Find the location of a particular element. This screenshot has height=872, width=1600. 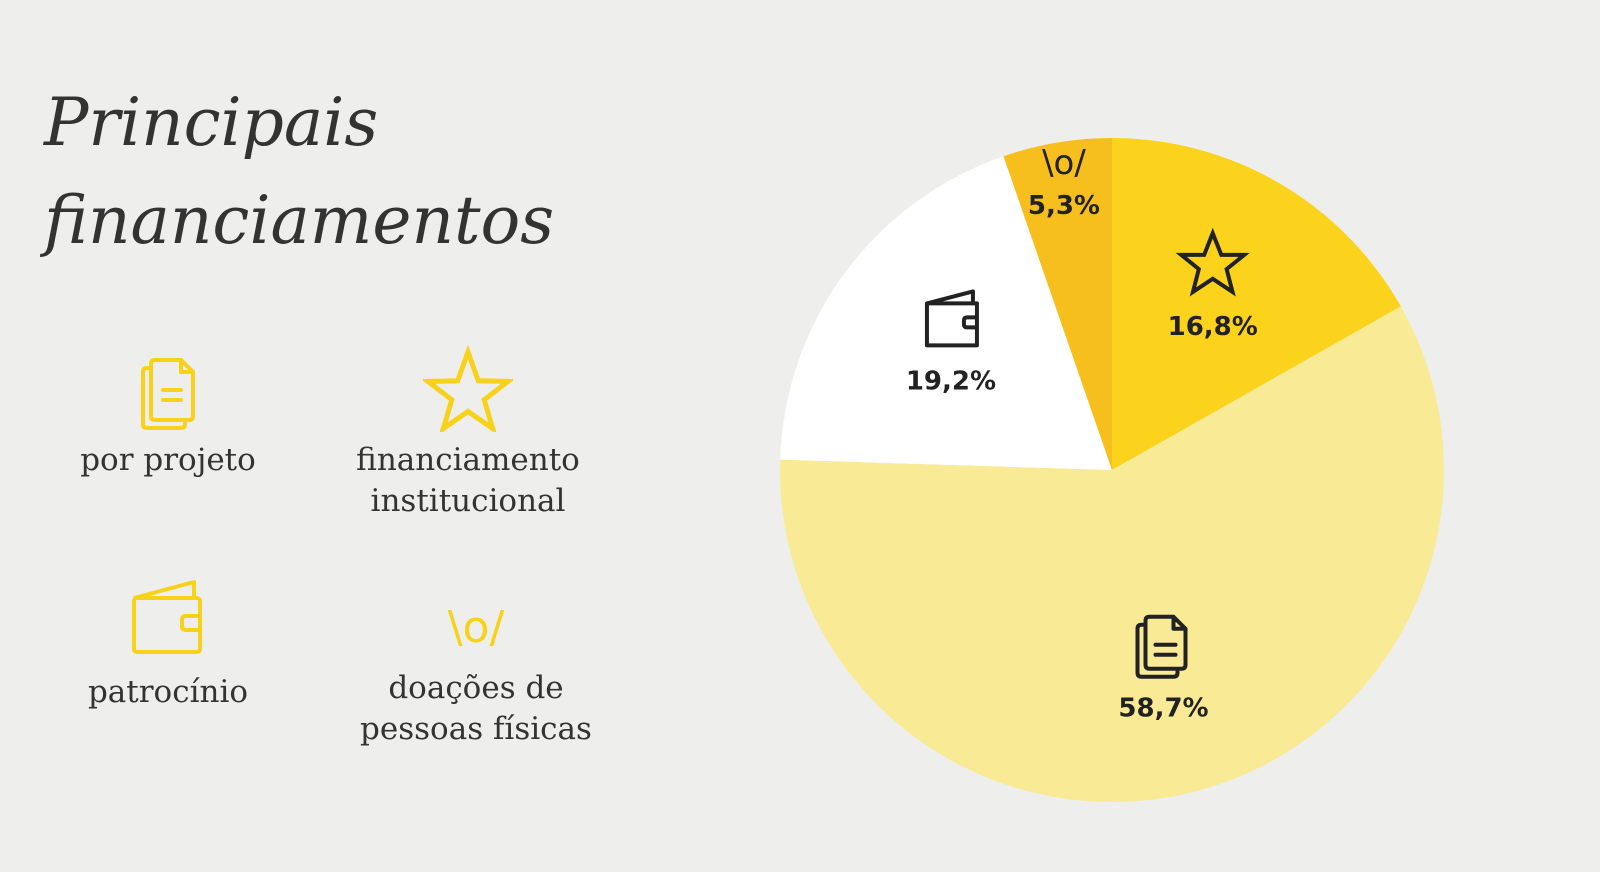

pie-labels: 16,8% 58,7% 19,2% \o/5,3% is located at coordinates (1082, 433).